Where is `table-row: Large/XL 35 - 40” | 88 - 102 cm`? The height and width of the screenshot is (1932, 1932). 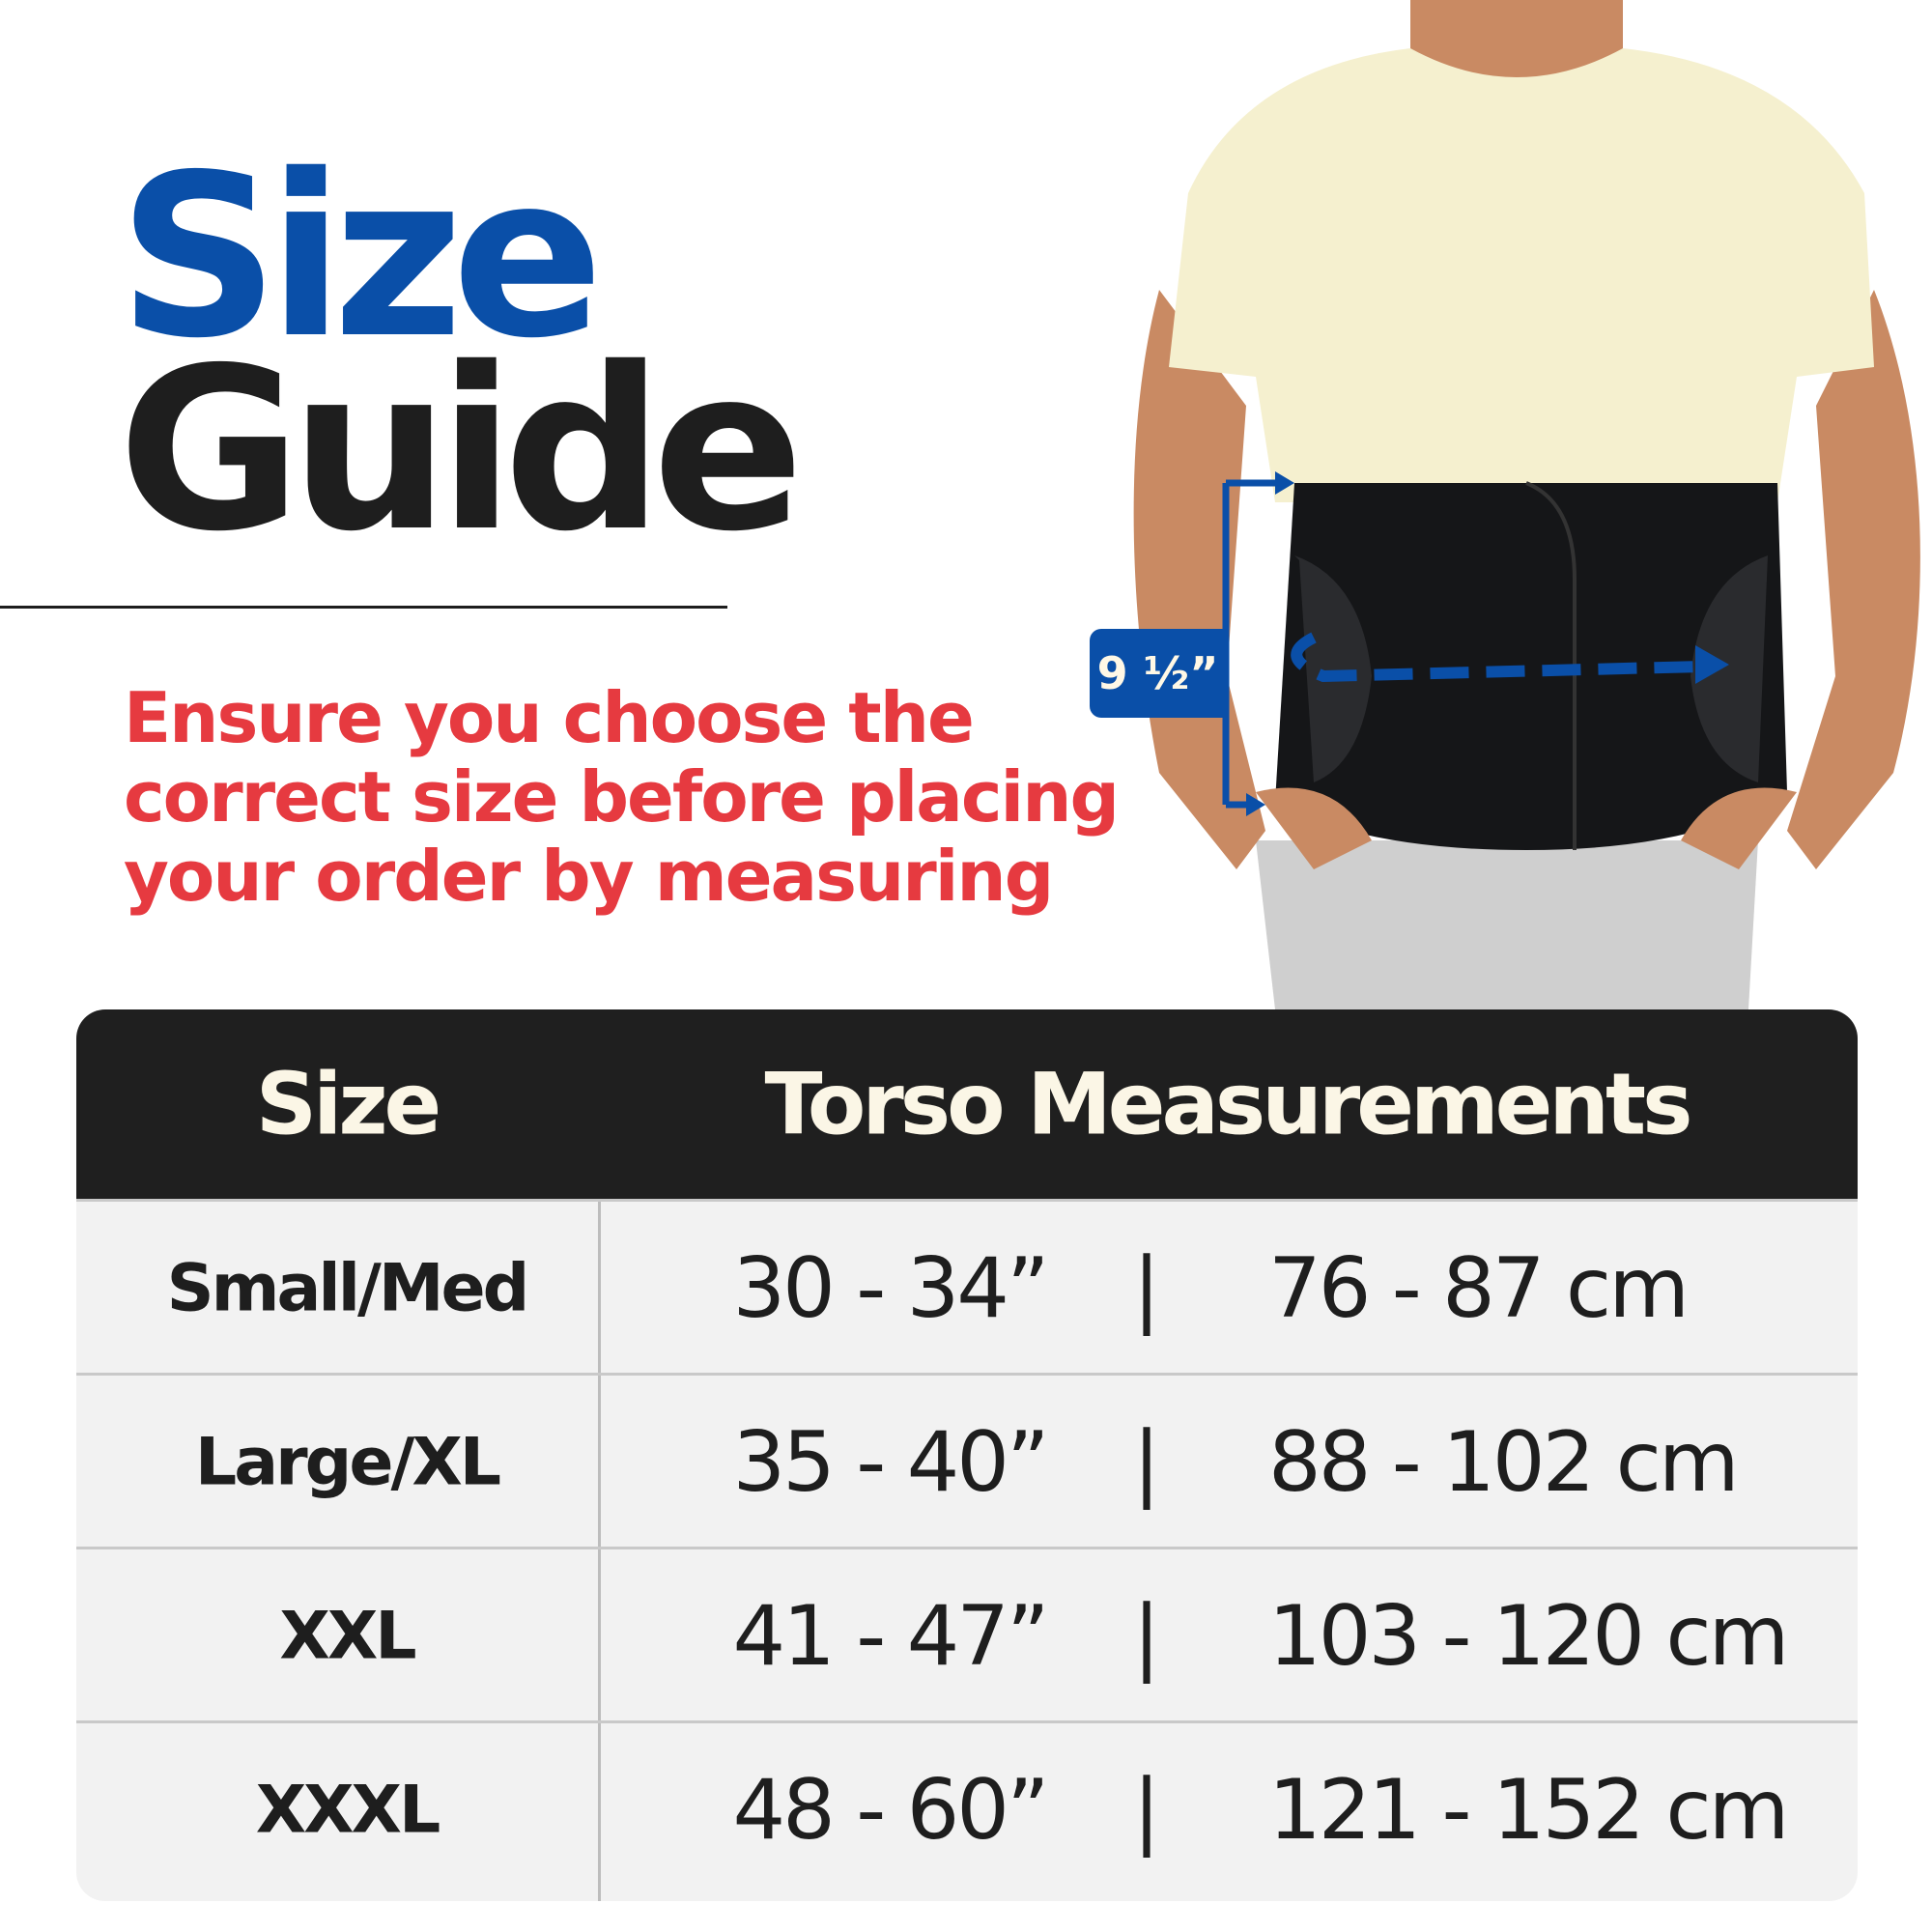
table-row: Large/XL 35 - 40” | 88 - 102 cm is located at coordinates (967, 1461).